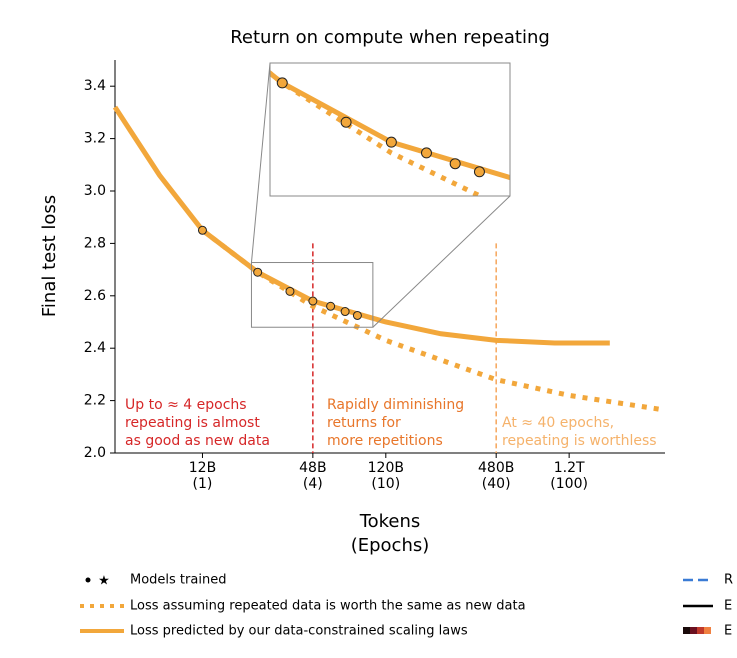 This screenshot has height=658, width=737. What do you see at coordinates (390, 521) in the screenshot?
I see `x-axis-label: Tokens` at bounding box center [390, 521].